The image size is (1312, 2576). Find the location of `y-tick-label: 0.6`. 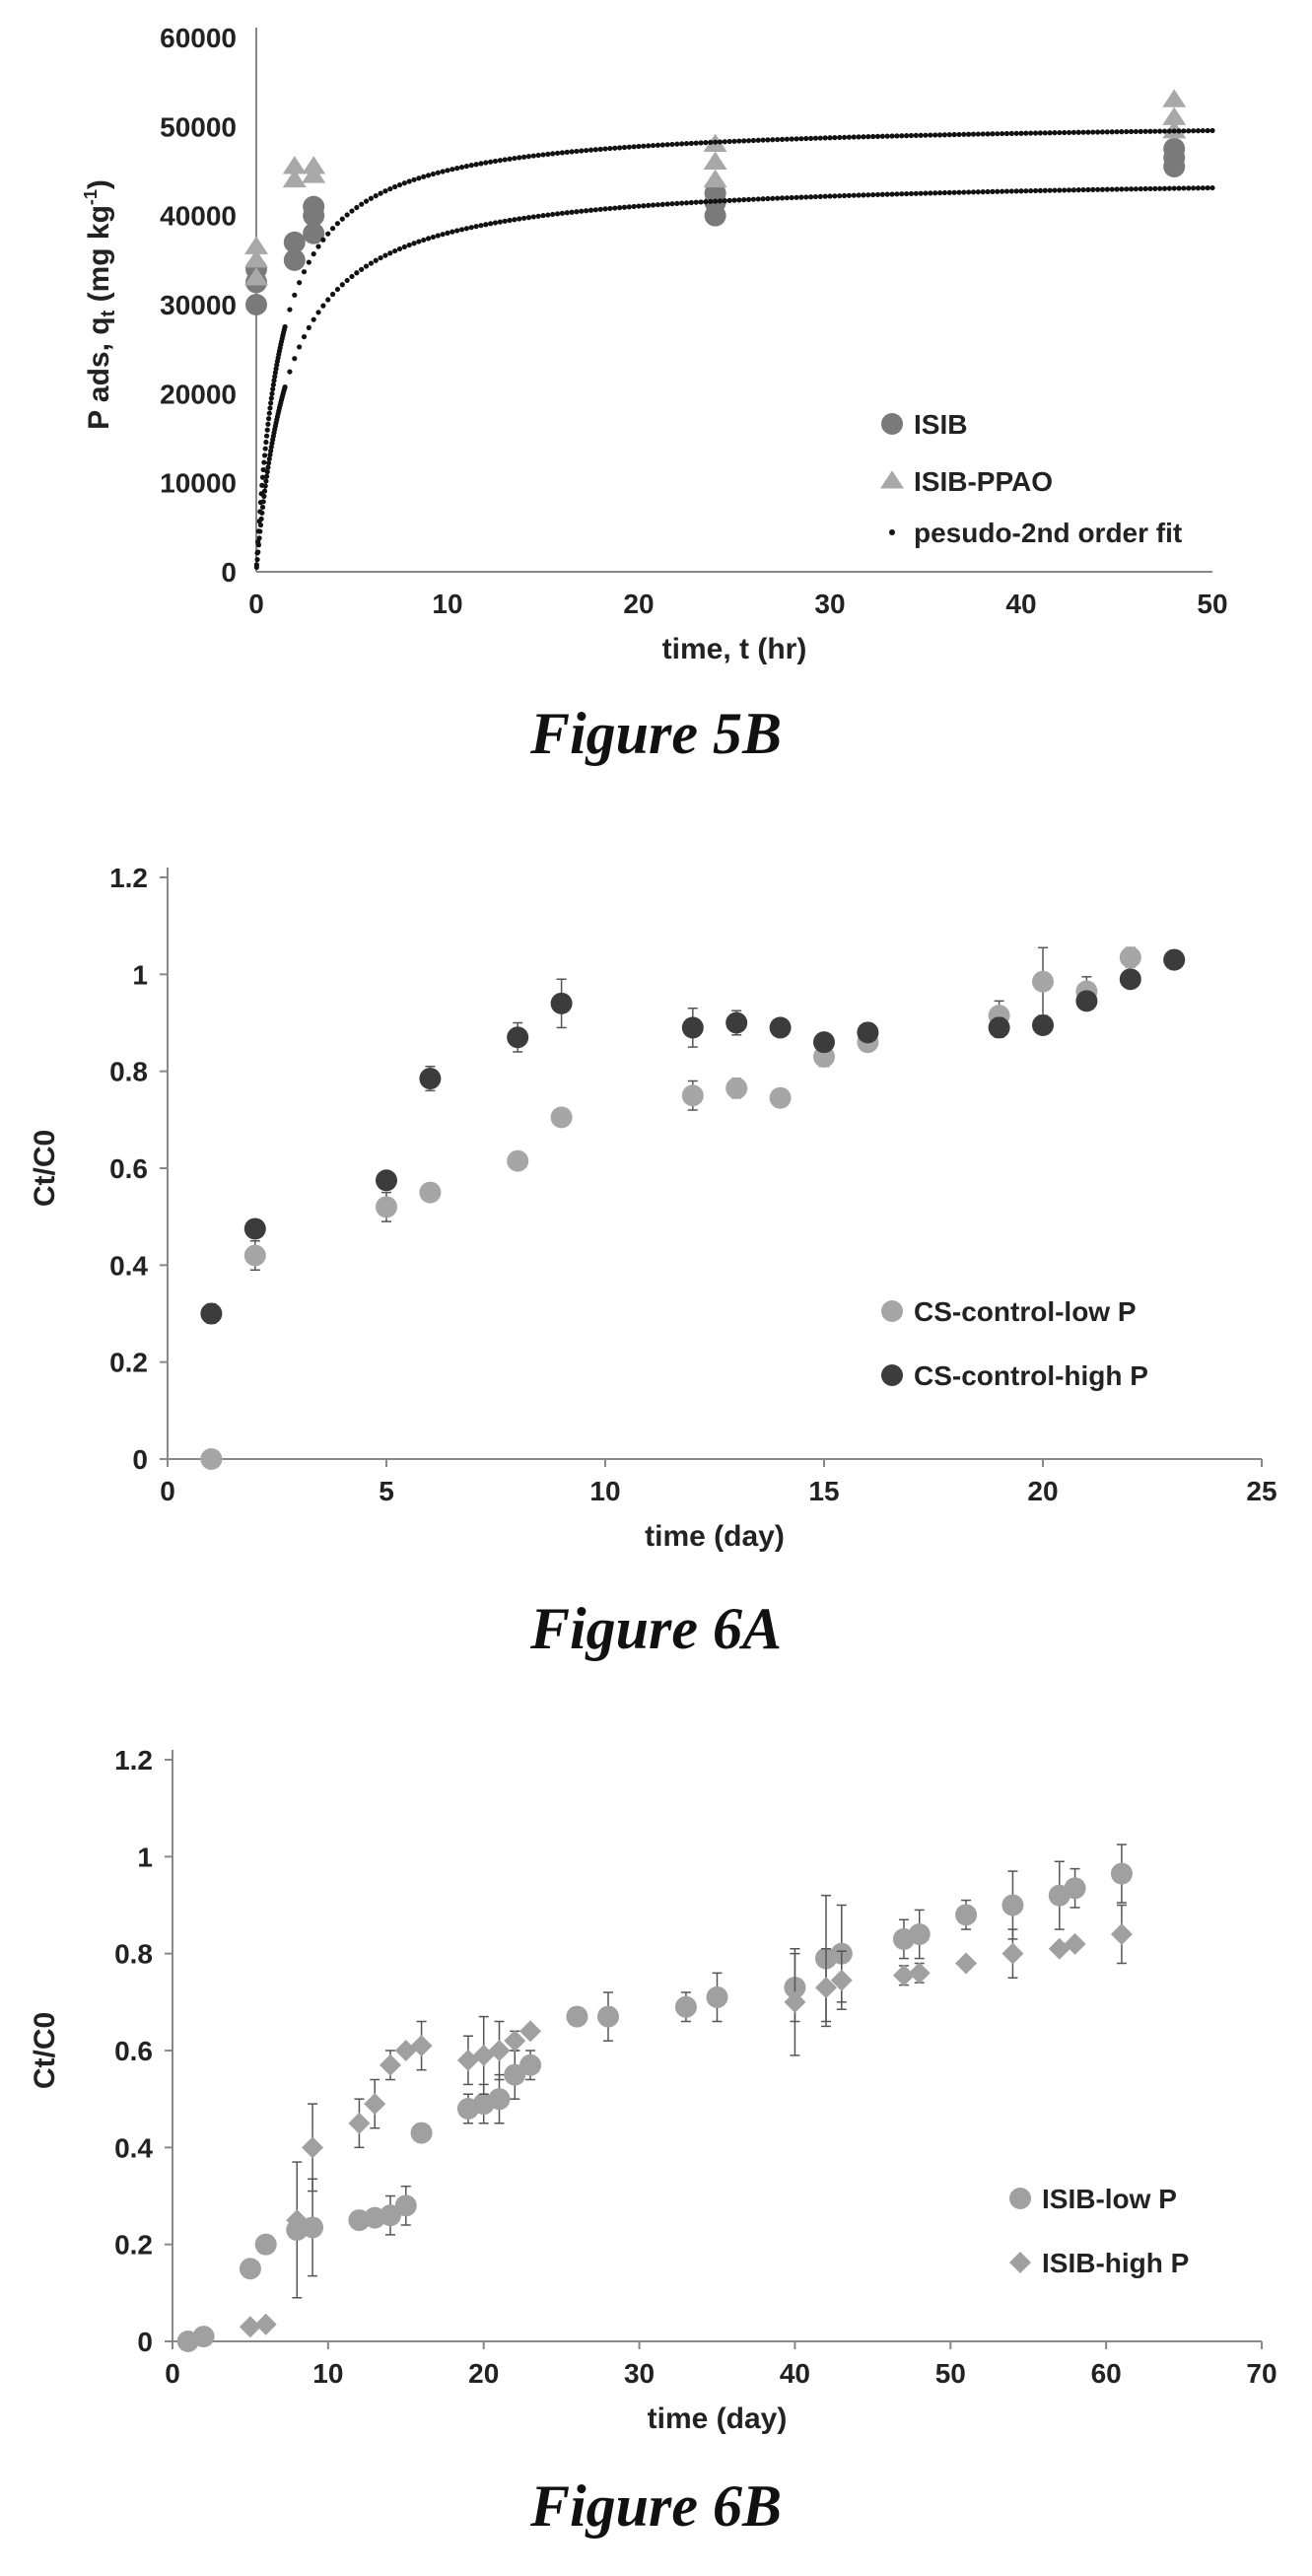

y-tick-label: 0.6 is located at coordinates (128, 1169).